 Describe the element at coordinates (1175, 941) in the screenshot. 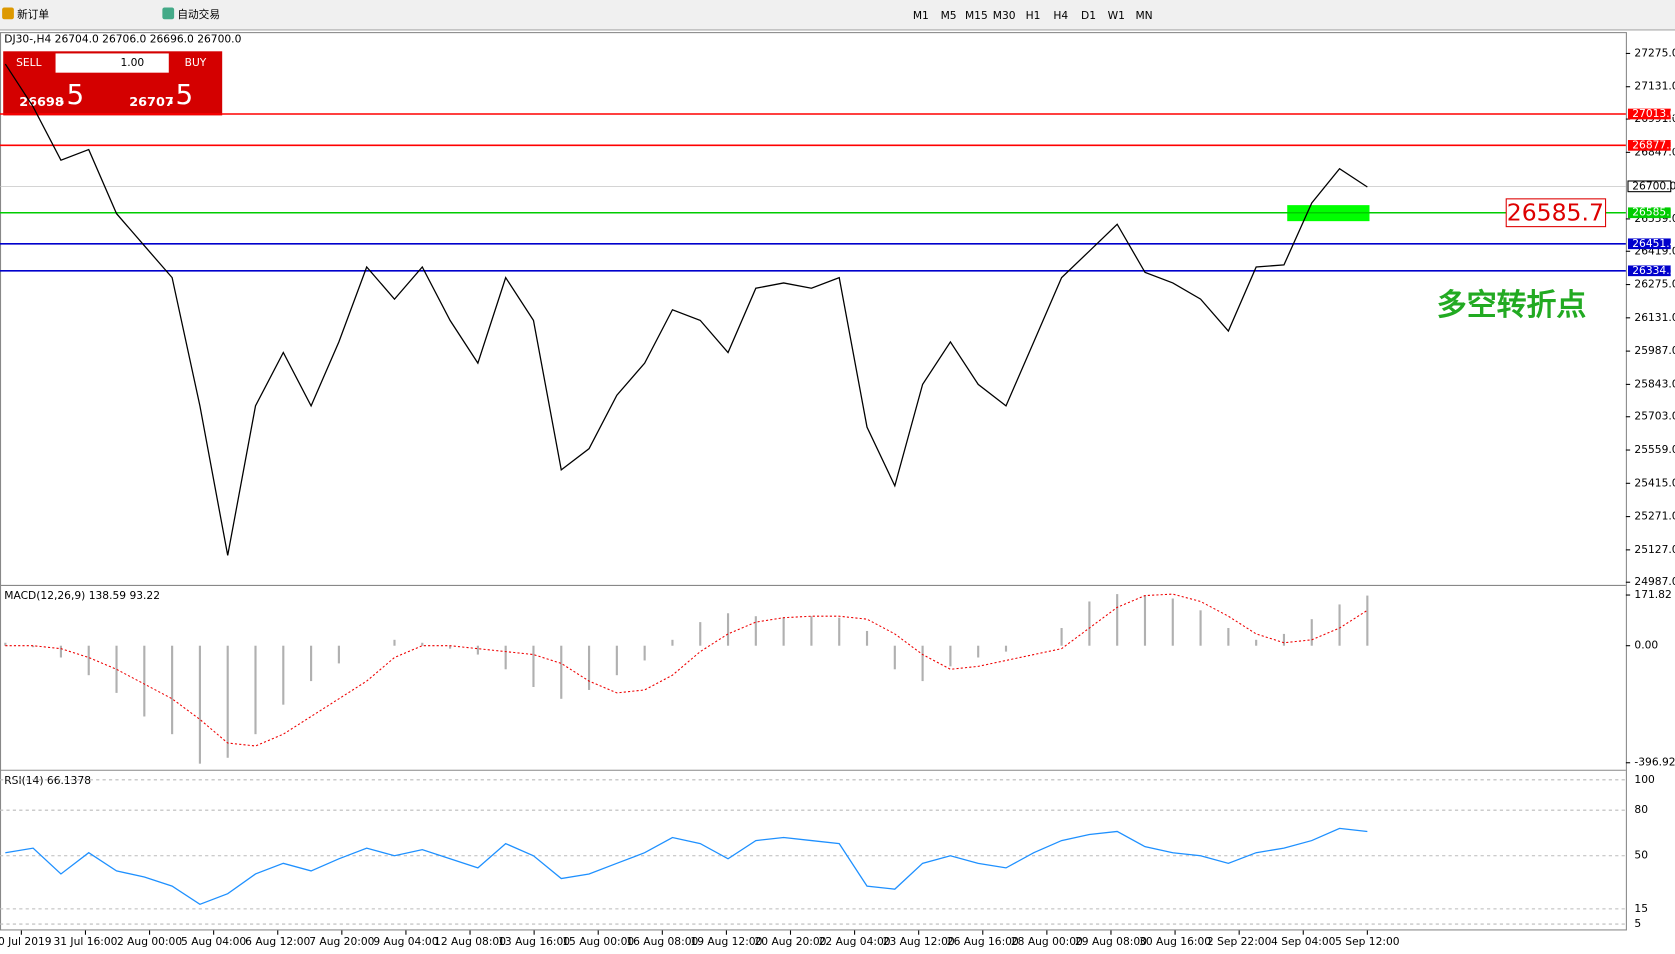

I see `x-tick-label: 30 Aug 16:00` at that location.